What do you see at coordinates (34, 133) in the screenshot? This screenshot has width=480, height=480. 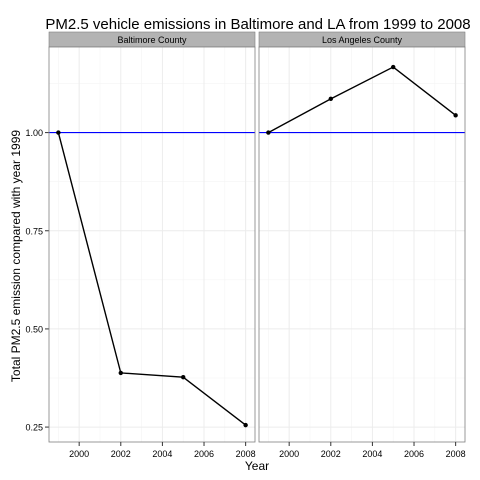 I see `y-tick-label: 1.00` at bounding box center [34, 133].